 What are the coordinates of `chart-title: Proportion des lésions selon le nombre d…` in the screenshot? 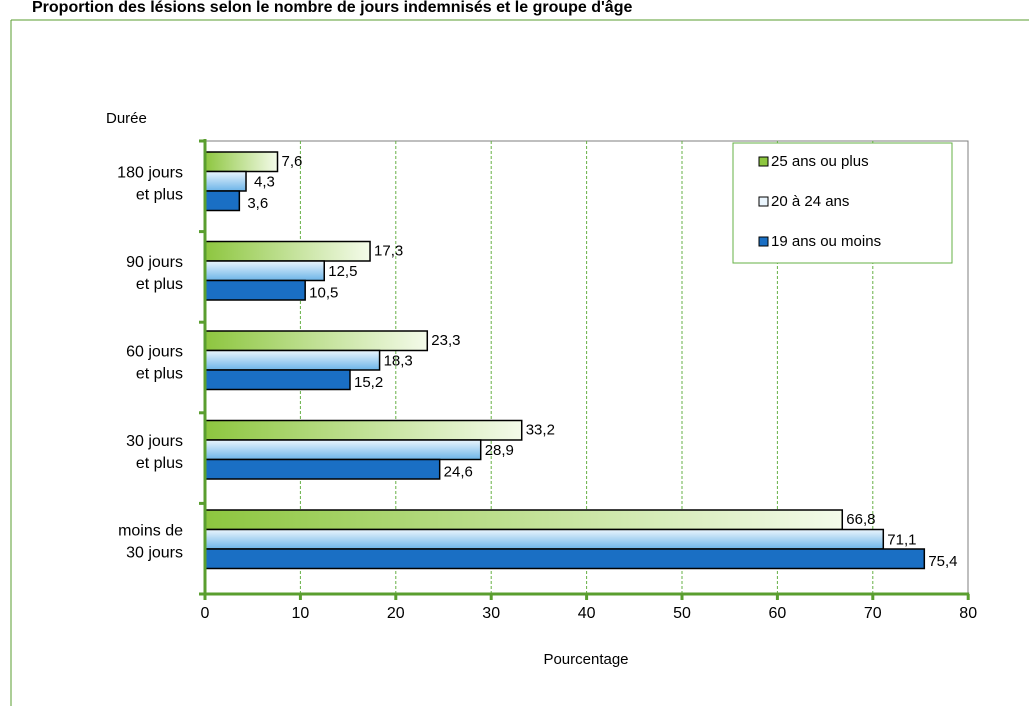 It's located at (332, 8).